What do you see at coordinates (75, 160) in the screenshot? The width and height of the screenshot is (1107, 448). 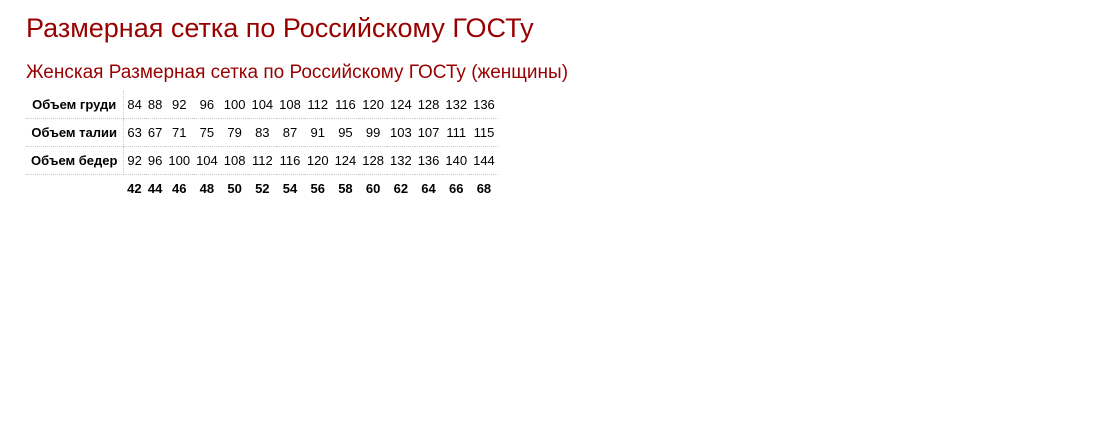 I see `row-label: Объем бедер` at bounding box center [75, 160].